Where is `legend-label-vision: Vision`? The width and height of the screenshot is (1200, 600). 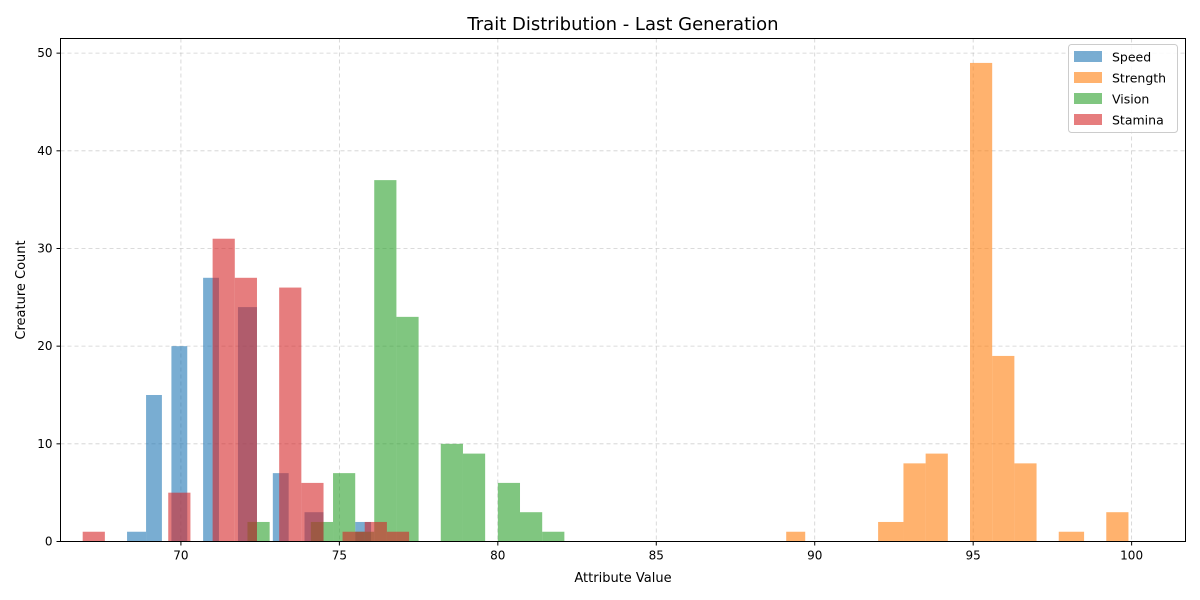 legend-label-vision: Vision is located at coordinates (1130, 99).